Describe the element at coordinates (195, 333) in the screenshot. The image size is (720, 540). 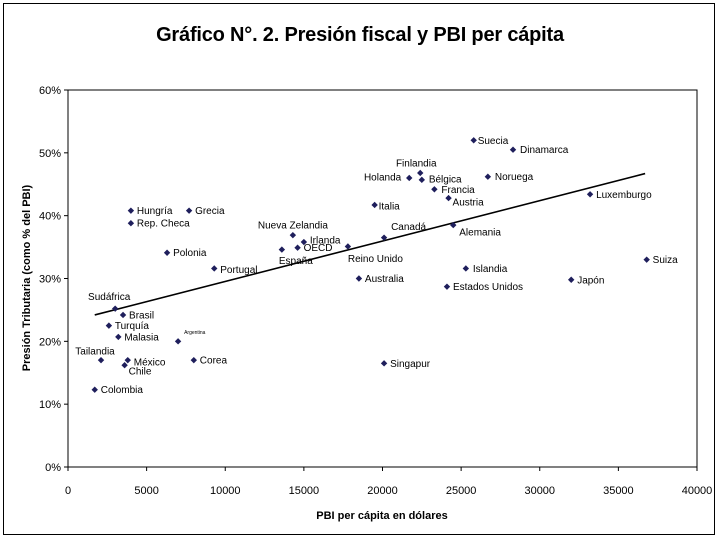
I see `point-label-argentina: Argentina` at that location.